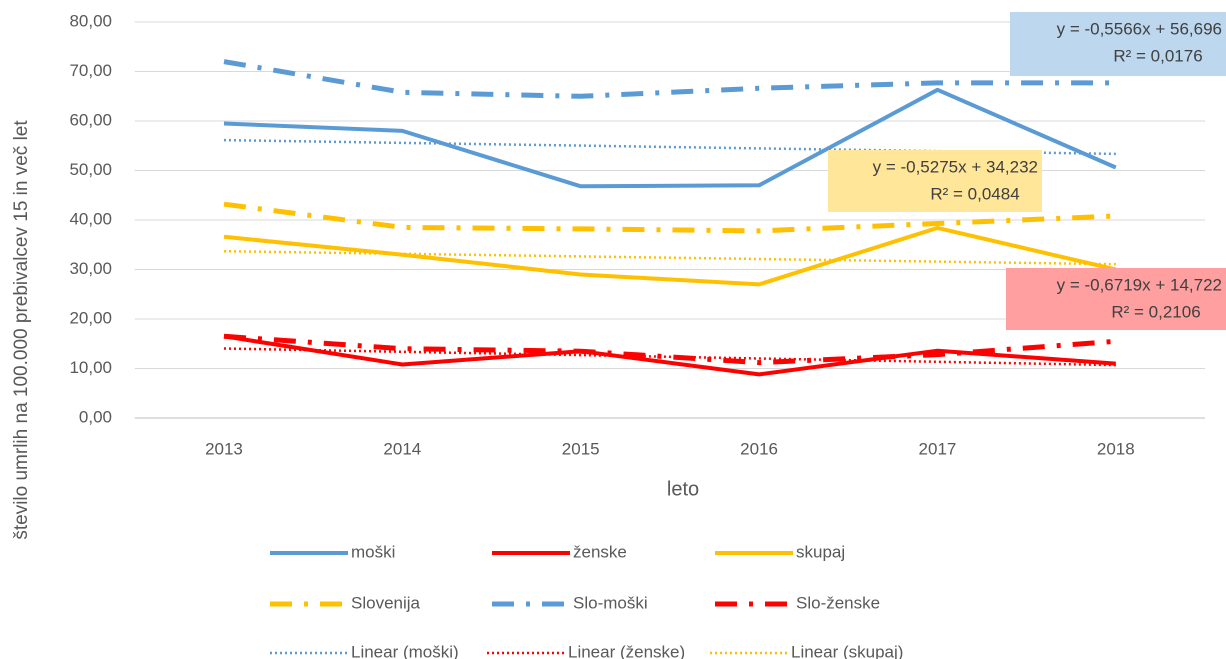 The width and height of the screenshot is (1226, 659). Describe the element at coordinates (759, 448) in the screenshot. I see `x-tick-label: 2016` at that location.